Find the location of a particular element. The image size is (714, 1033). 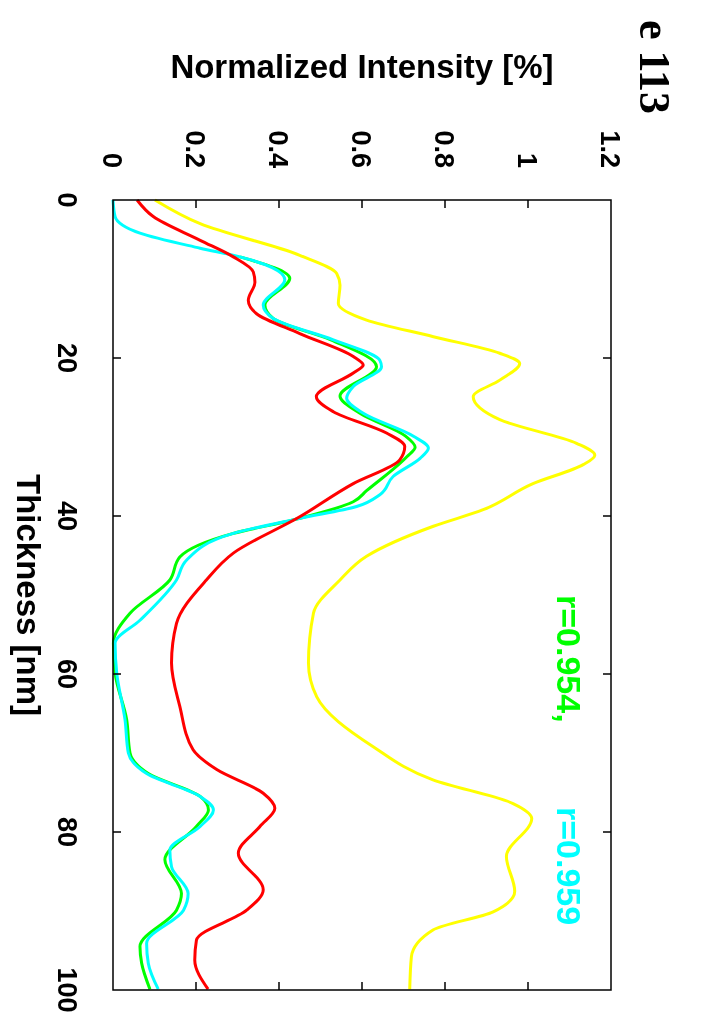

chart-title: e 113 is located at coordinates (654, 67).